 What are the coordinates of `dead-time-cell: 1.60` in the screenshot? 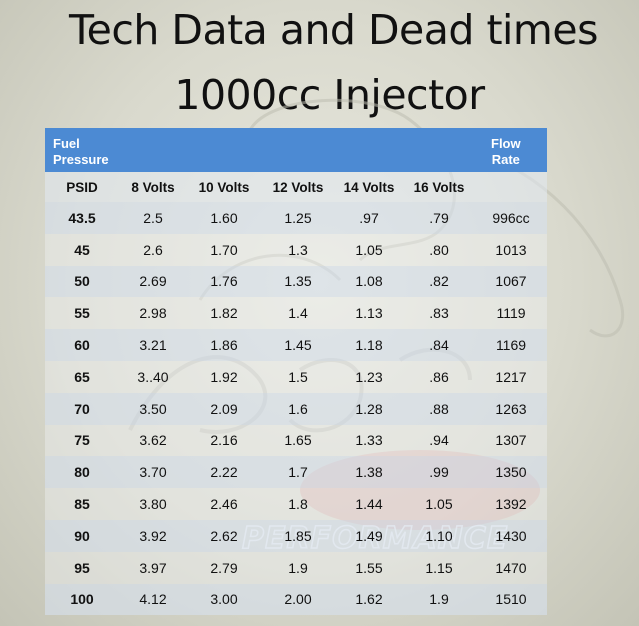 It's located at (224, 217).